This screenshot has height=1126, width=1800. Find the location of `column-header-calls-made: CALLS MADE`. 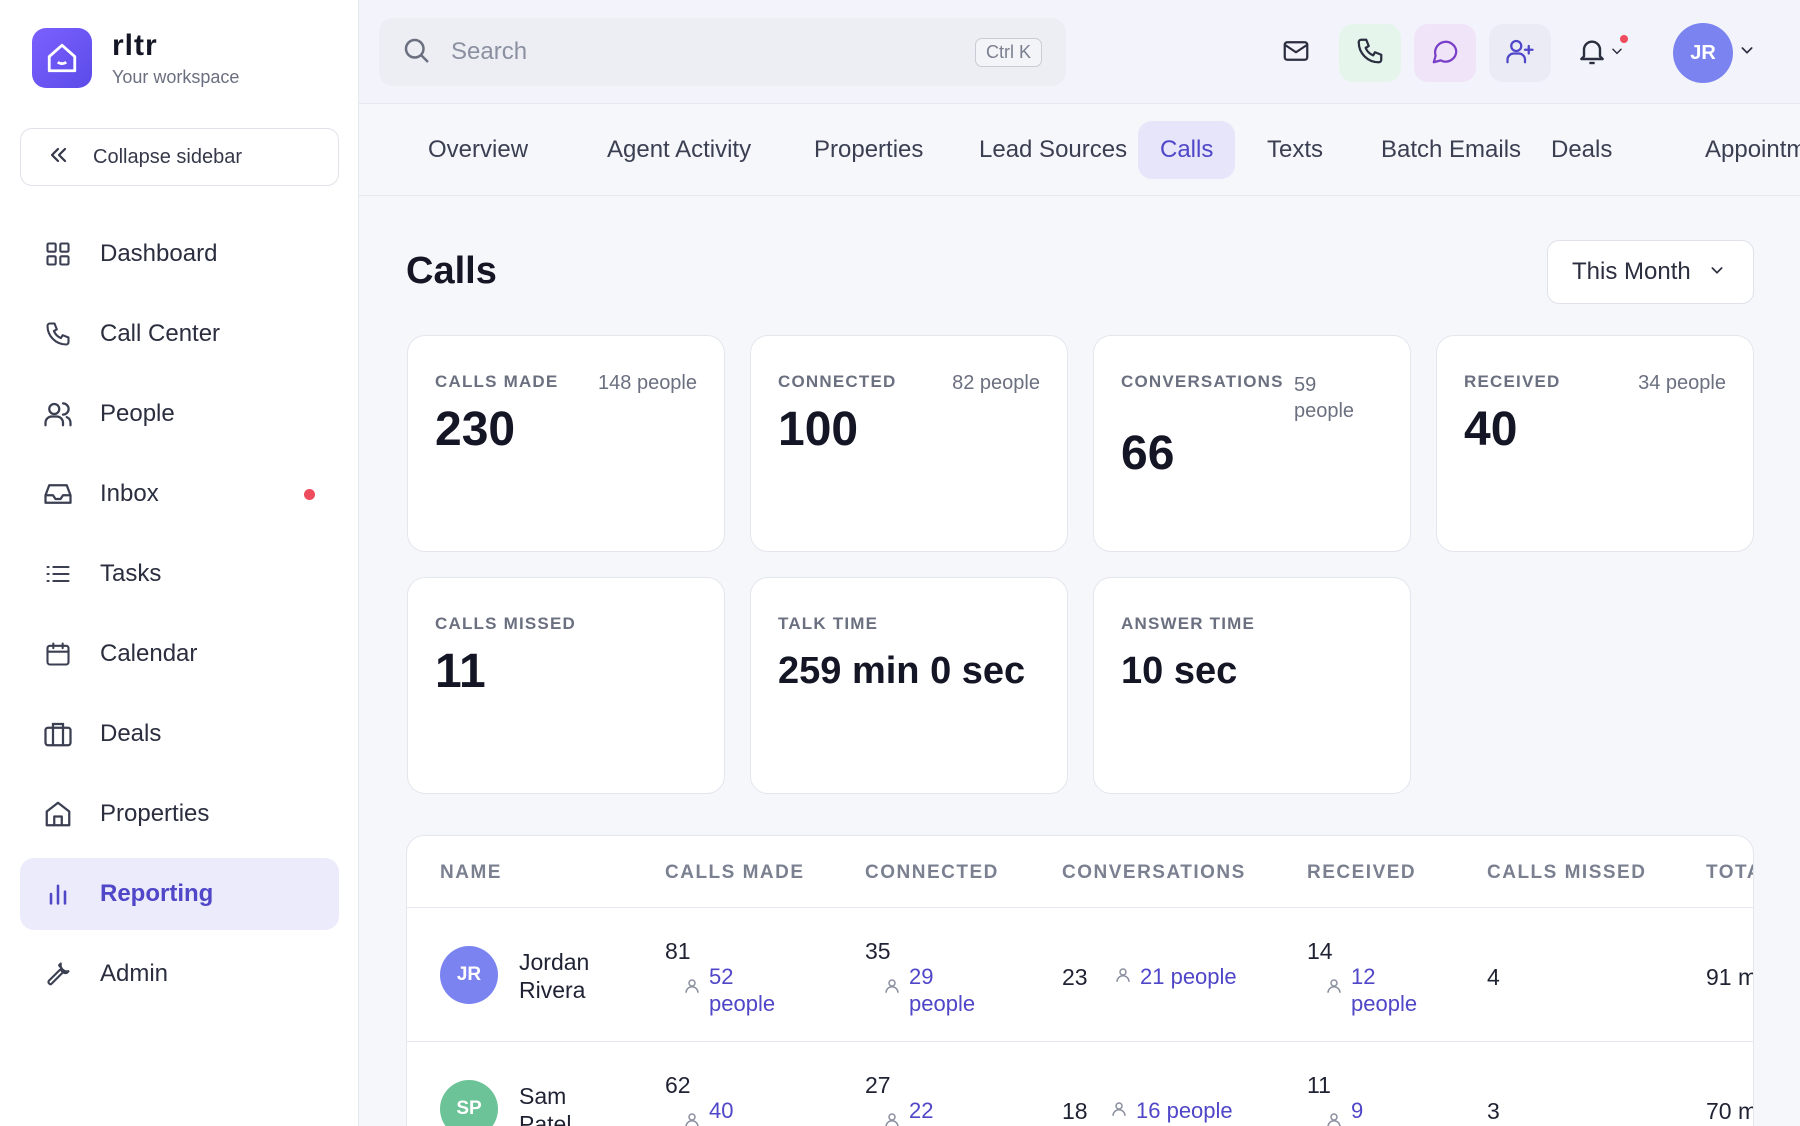

column-header-calls-made: CALLS MADE is located at coordinates (735, 872).